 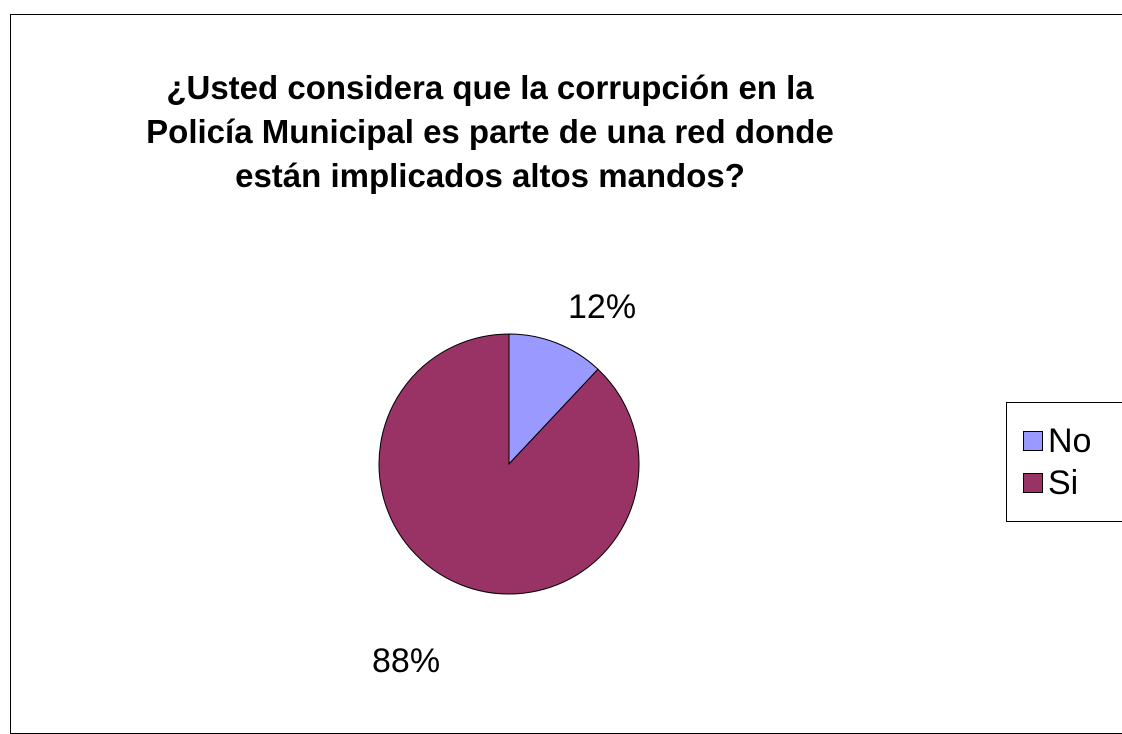 I want to click on pie-slice-si, so click(x=509, y=464).